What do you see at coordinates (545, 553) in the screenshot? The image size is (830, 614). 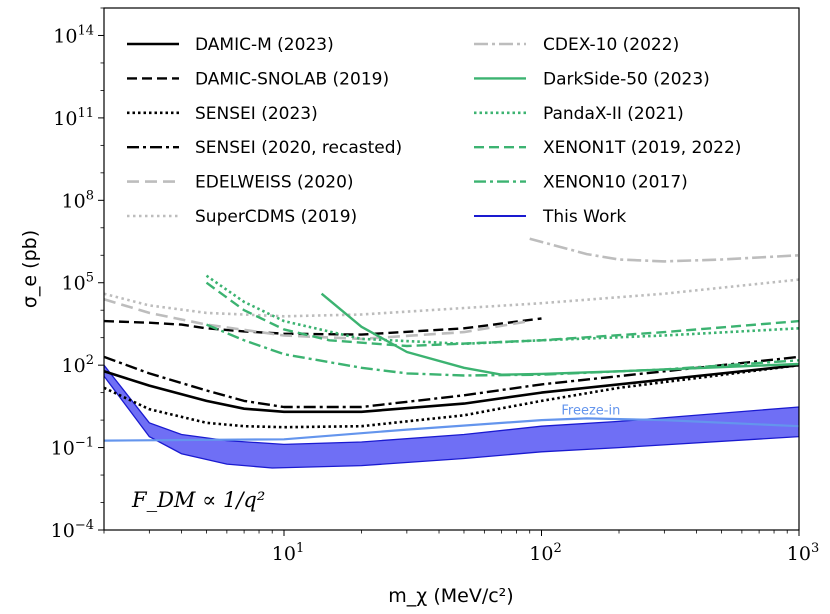 I see `x-tick-label: 102` at bounding box center [545, 553].